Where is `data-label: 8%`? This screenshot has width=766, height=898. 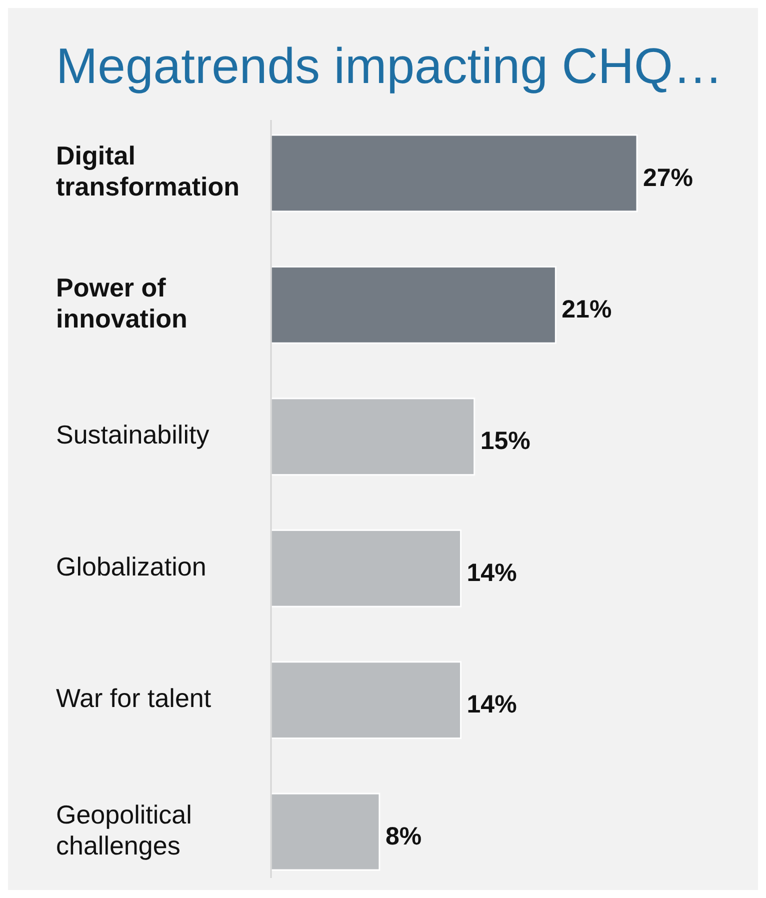 data-label: 8% is located at coordinates (403, 836).